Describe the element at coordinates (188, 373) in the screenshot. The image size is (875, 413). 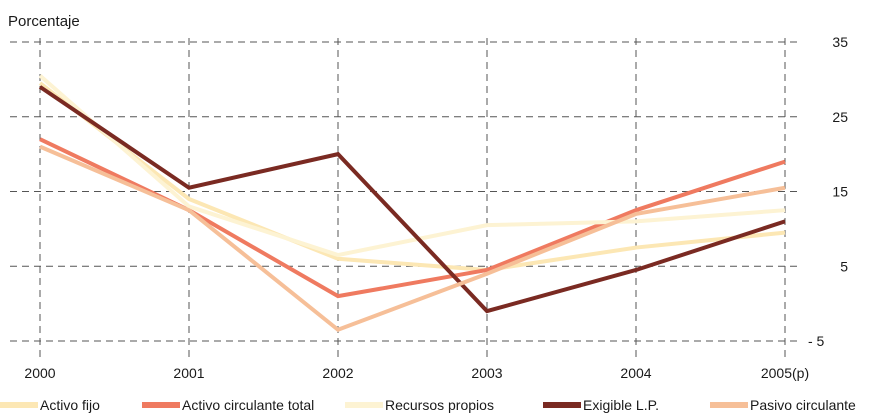
I see `x-tick-label: 2001` at that location.